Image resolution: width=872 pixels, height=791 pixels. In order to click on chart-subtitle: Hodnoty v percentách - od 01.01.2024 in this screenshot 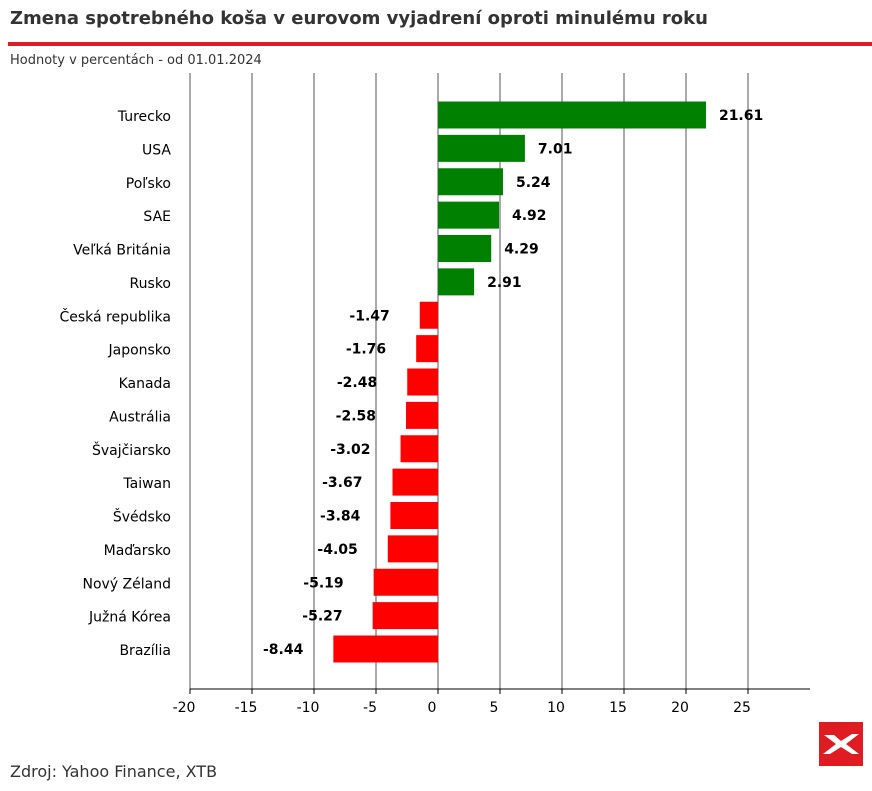, I will do `click(136, 60)`.